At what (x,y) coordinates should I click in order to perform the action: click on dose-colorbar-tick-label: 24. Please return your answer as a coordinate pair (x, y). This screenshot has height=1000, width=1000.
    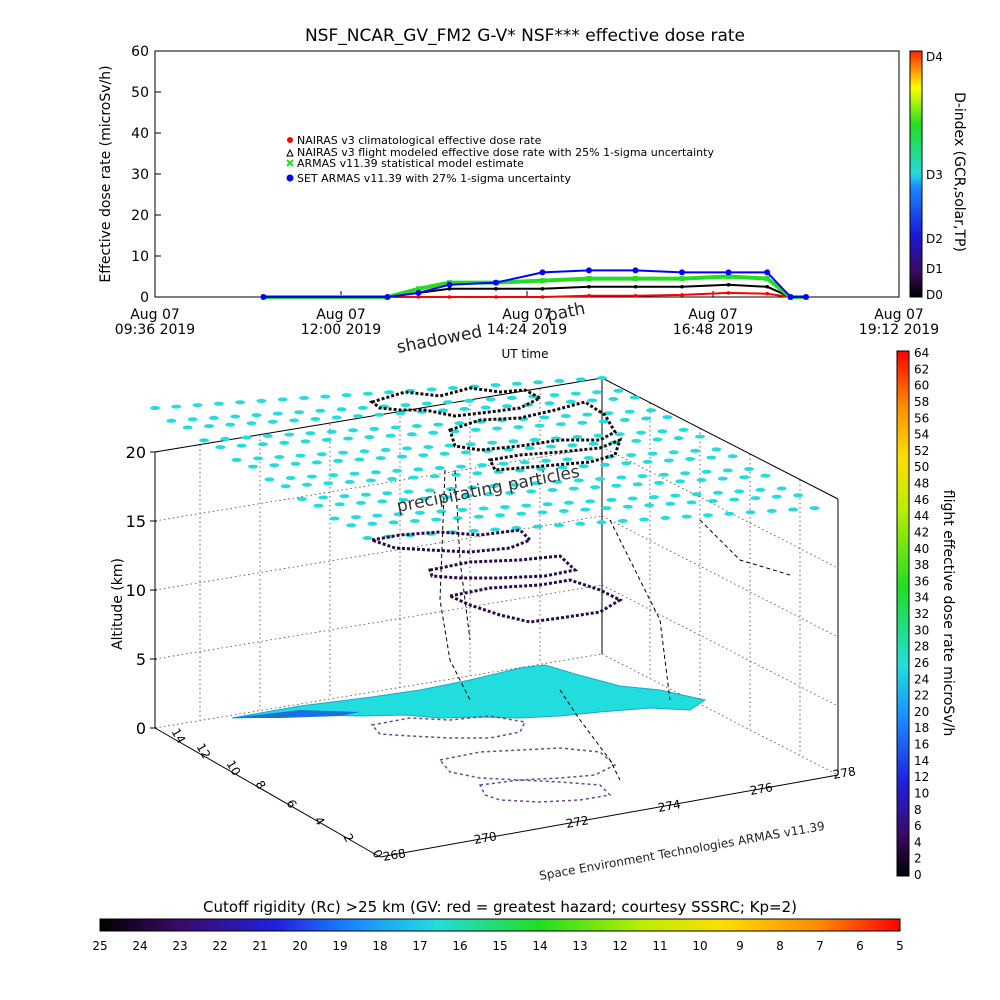
    Looking at the image, I should click on (921, 679).